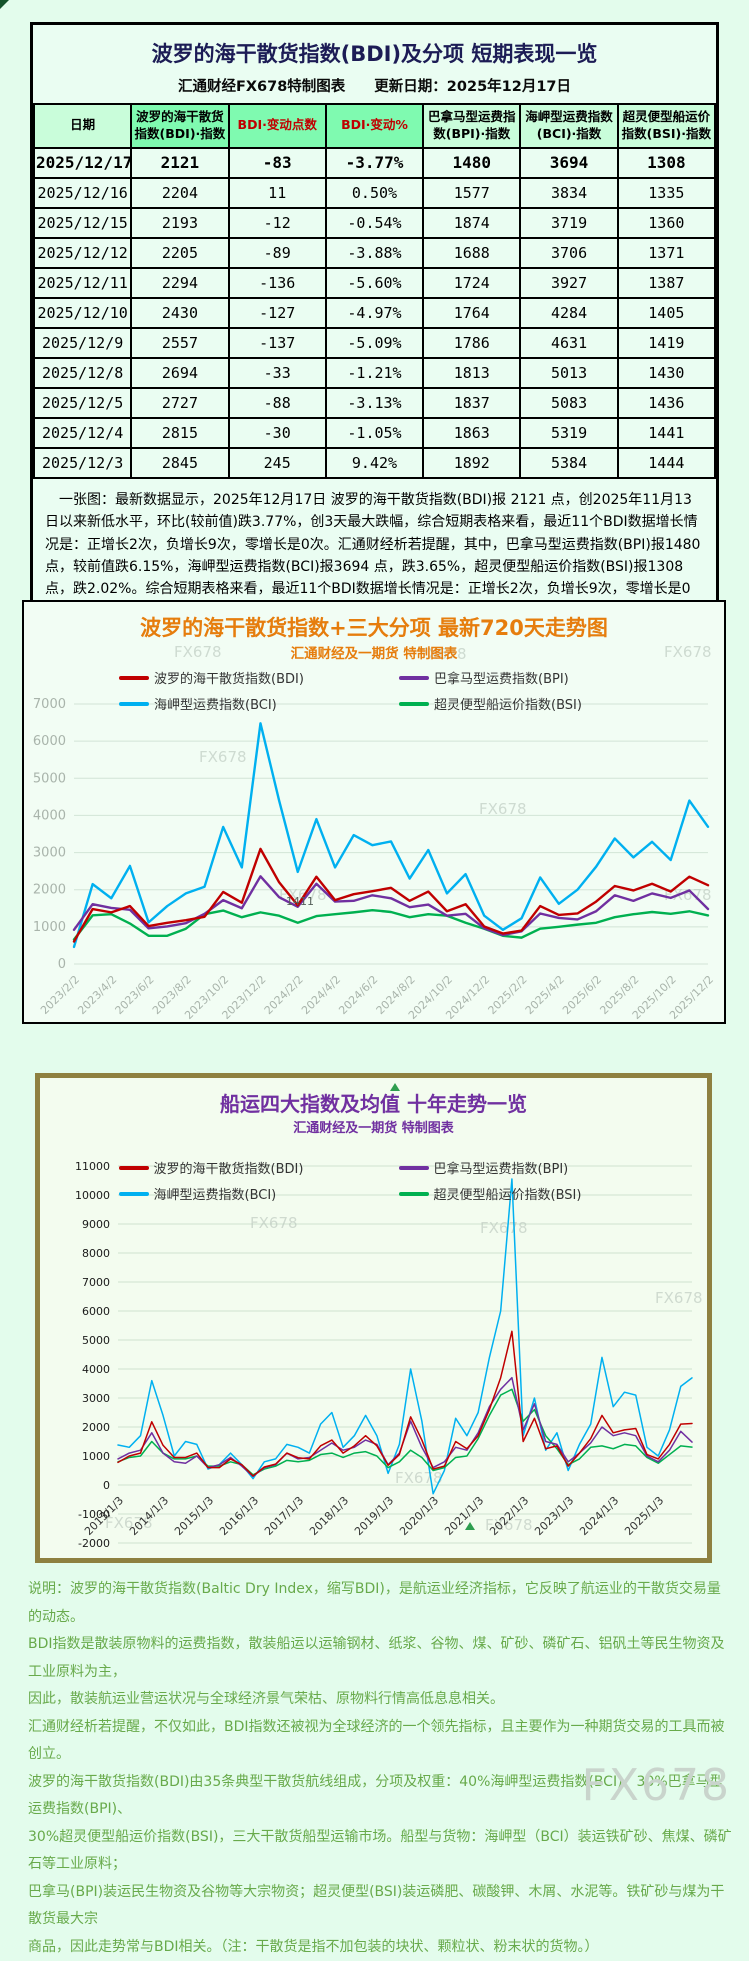 This screenshot has width=749, height=1961. What do you see at coordinates (82, 193) in the screenshot?
I see `table-cell: 2025/12/16` at bounding box center [82, 193].